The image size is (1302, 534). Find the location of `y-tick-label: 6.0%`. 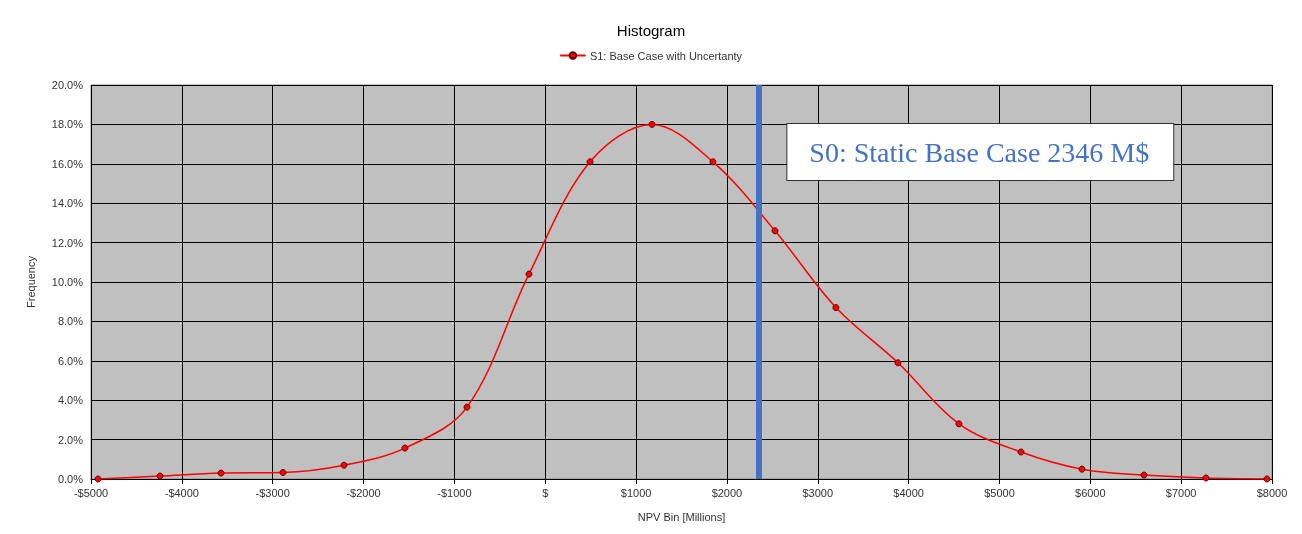

y-tick-label: 6.0% is located at coordinates (70, 360).